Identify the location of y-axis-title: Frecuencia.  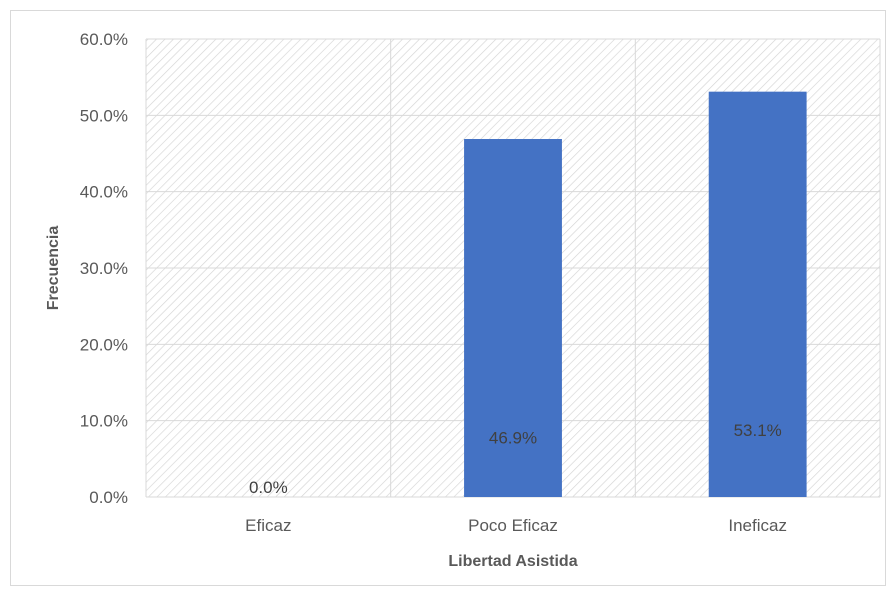
(53, 268).